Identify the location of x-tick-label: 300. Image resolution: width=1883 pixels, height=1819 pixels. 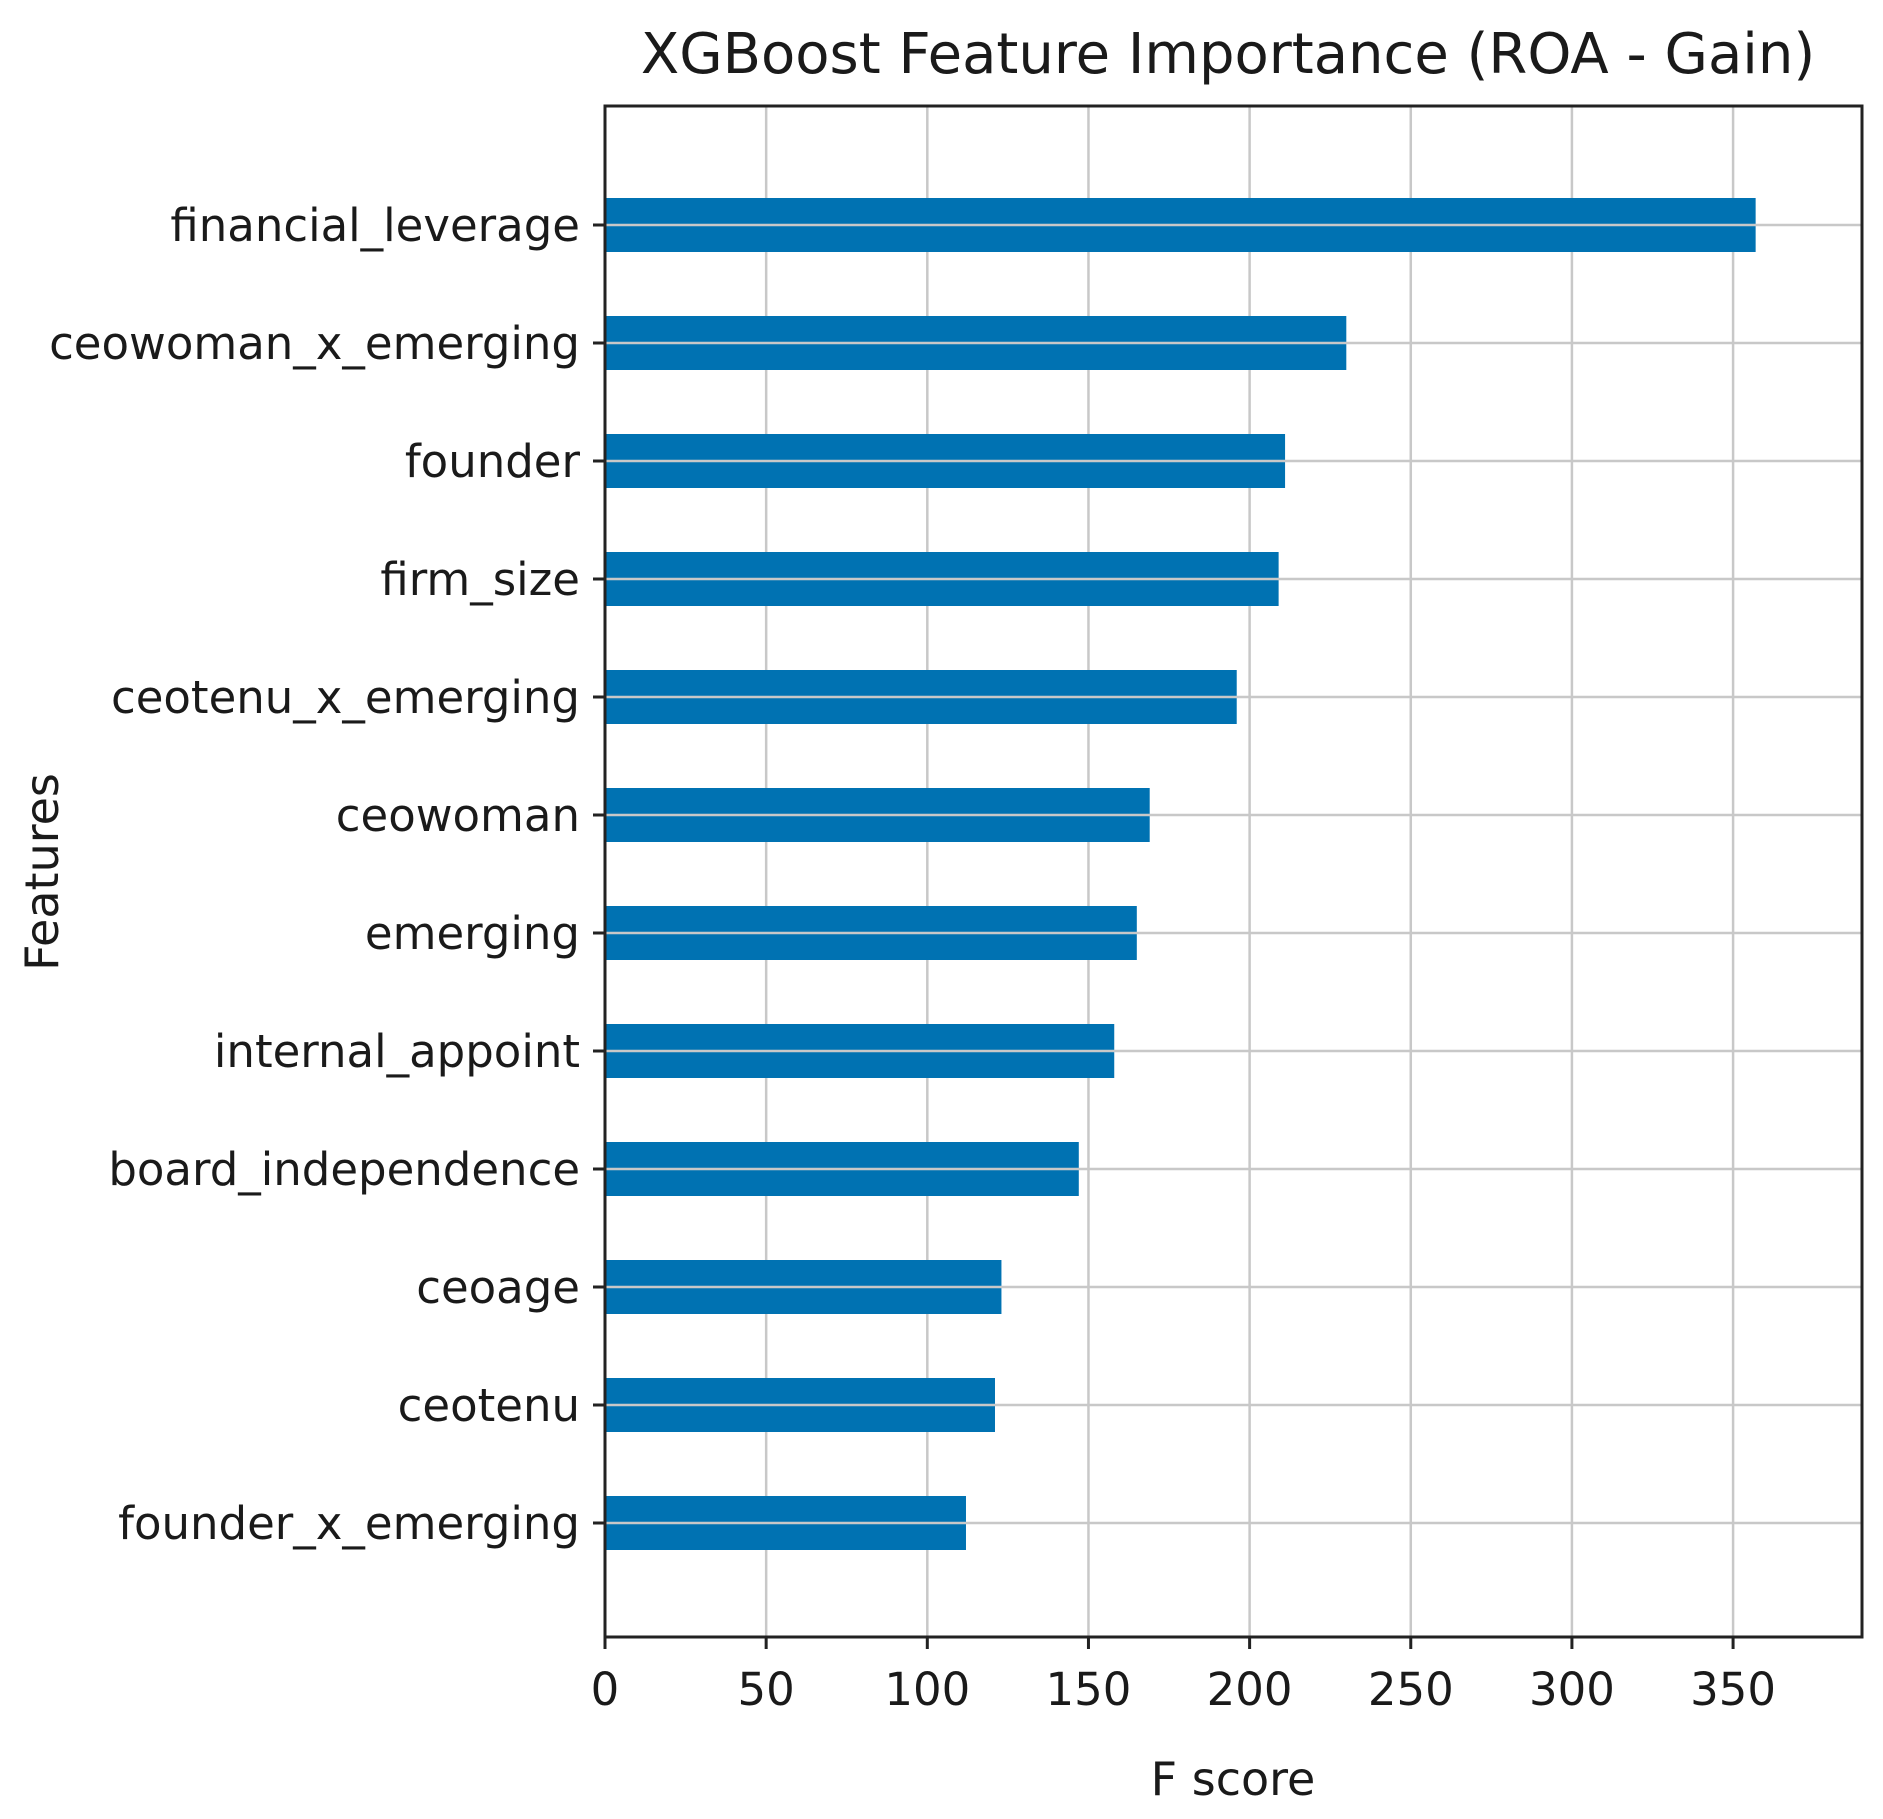
(1572, 1689).